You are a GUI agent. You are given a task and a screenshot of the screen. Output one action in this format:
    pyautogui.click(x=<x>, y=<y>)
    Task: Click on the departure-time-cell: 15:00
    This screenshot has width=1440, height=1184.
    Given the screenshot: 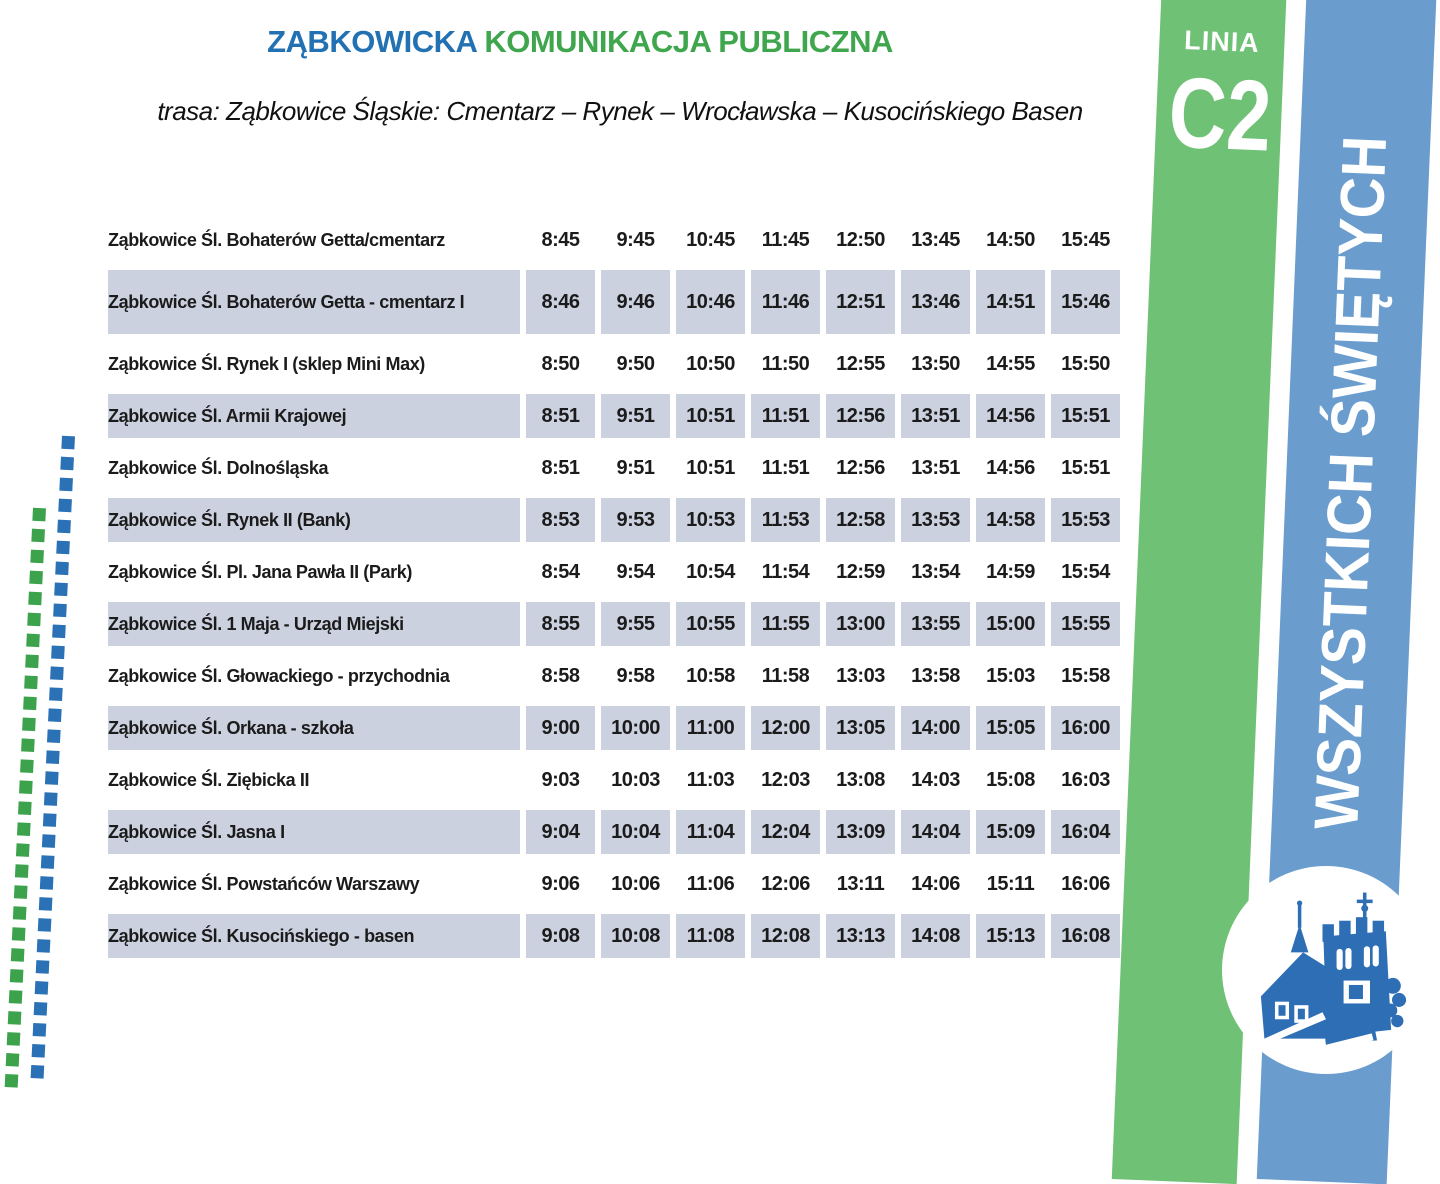 What is the action you would take?
    pyautogui.click(x=1010, y=624)
    